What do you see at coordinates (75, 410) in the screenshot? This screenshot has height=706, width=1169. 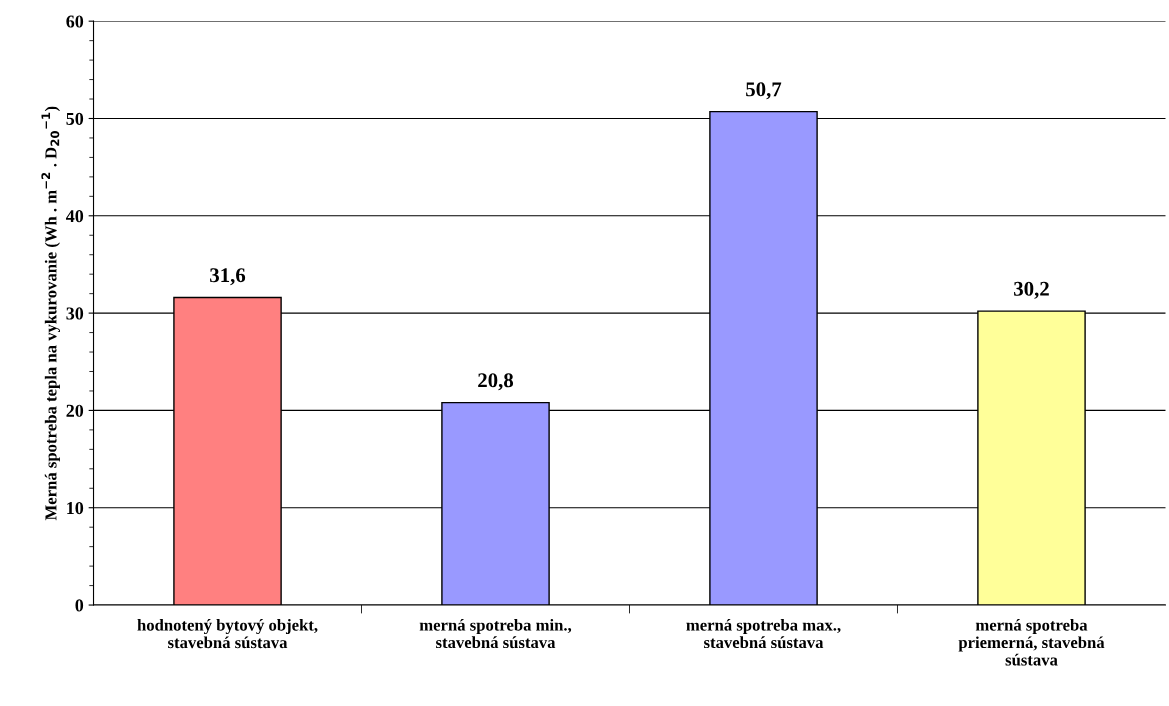 I see `y-tick-label: 20` at bounding box center [75, 410].